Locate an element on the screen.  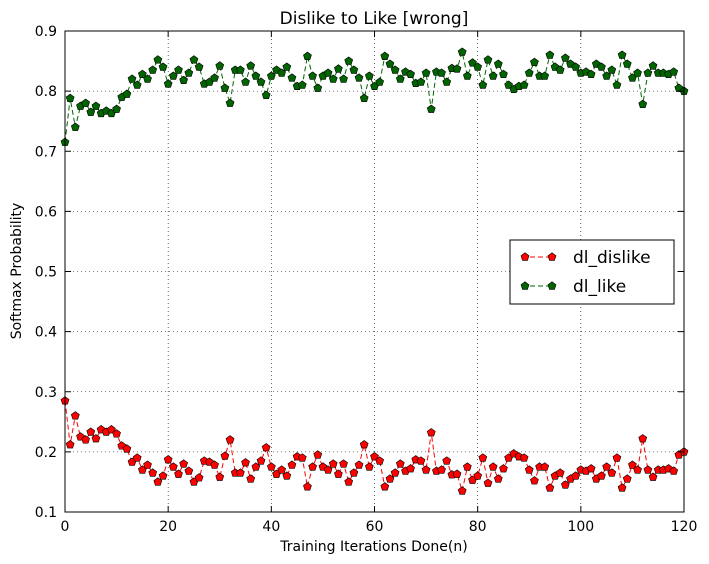
x-tick-label: 40 is located at coordinates (271, 527).